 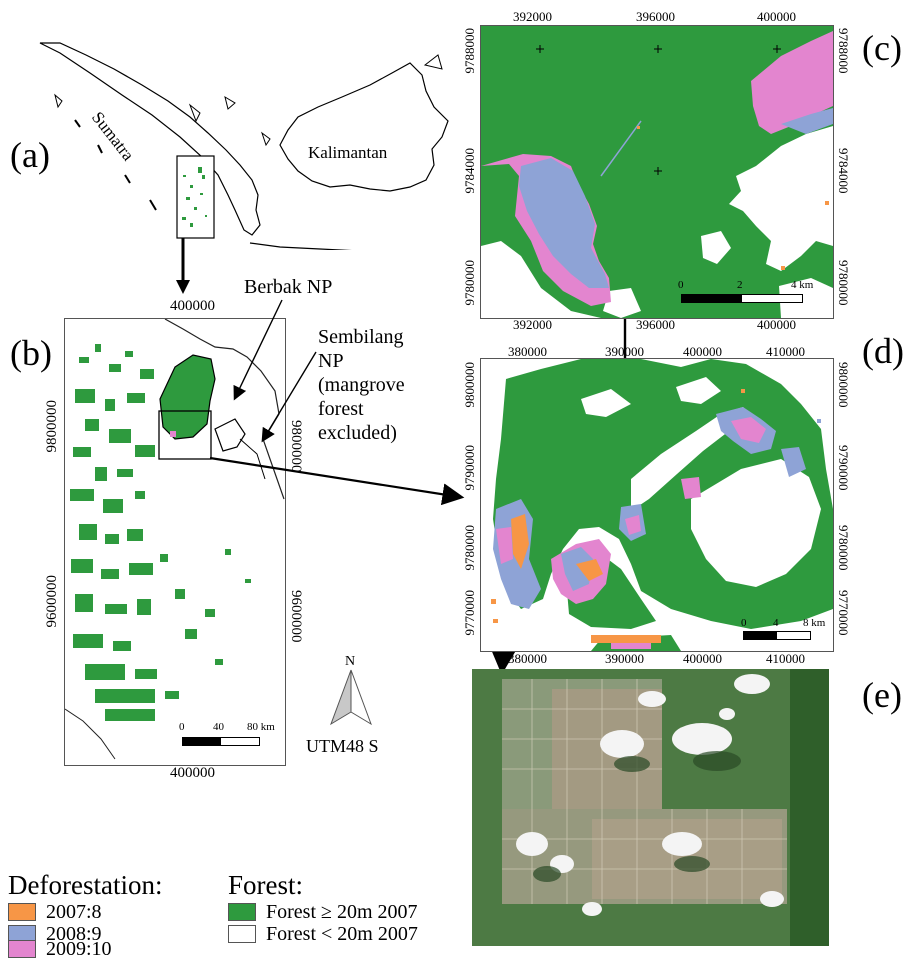 What do you see at coordinates (843, 548) in the screenshot?
I see `d-right-tick-3: 9780000` at bounding box center [843, 548].